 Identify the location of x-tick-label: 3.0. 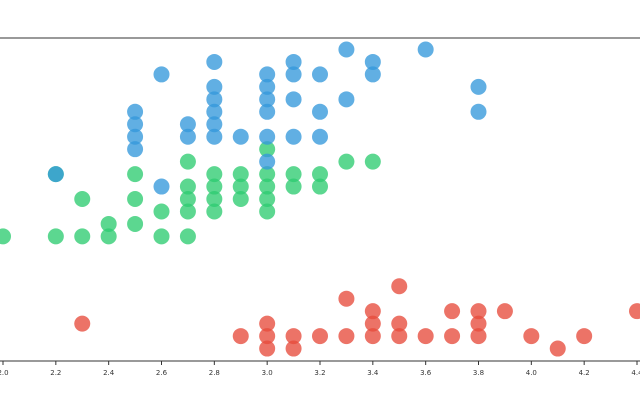
(267, 373).